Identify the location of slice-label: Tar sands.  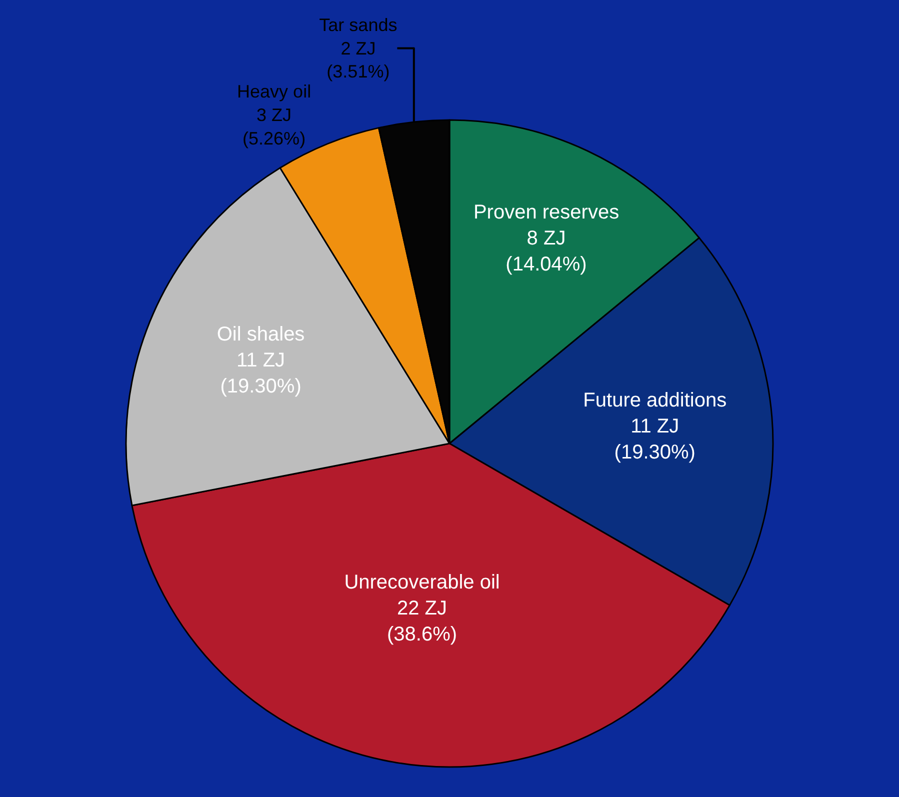
(358, 24).